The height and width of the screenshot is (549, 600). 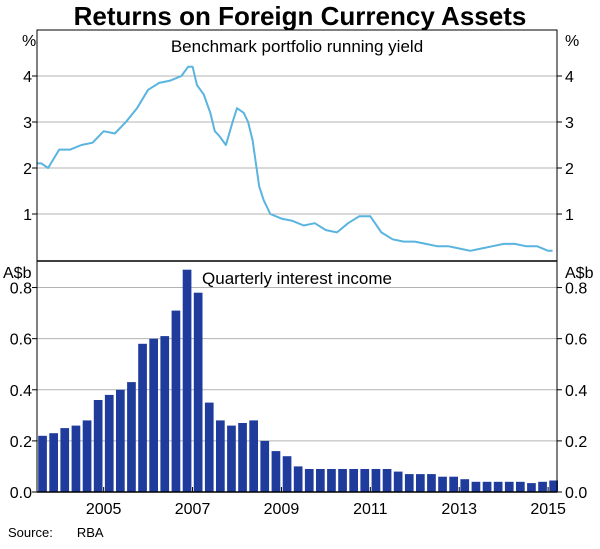 What do you see at coordinates (576, 289) in the screenshot?
I see `income-ytick-label-right: 0.8` at bounding box center [576, 289].